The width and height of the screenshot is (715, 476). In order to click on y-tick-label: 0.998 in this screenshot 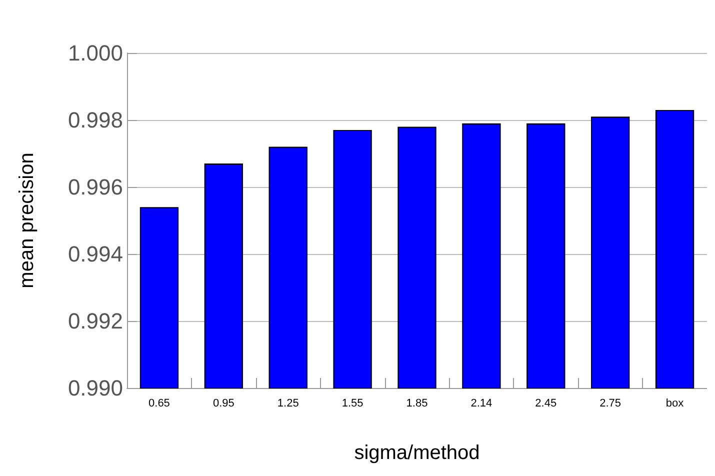, I will do `click(95, 120)`.